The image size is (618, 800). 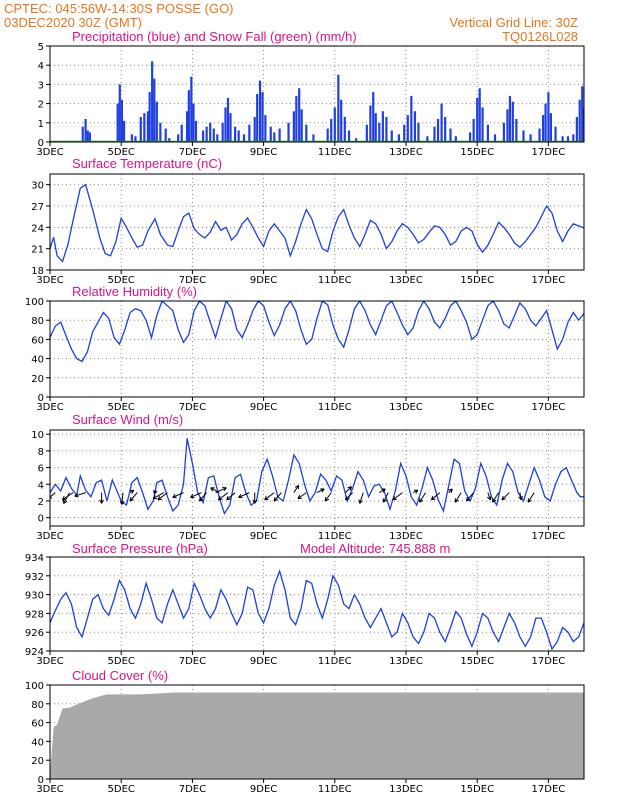 What do you see at coordinates (134, 291) in the screenshot?
I see `title-humidity: Relative Humidity (%)` at bounding box center [134, 291].